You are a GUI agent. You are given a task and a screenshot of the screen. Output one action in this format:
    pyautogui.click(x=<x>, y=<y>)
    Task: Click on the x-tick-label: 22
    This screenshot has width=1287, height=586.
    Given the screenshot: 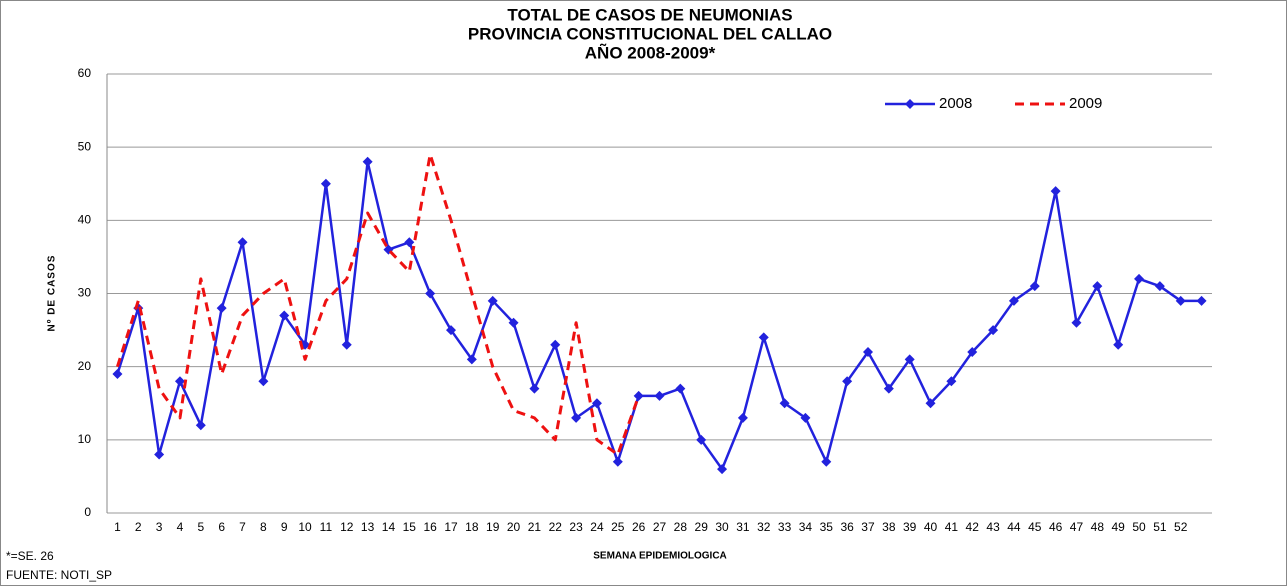 What is the action you would take?
    pyautogui.click(x=556, y=527)
    